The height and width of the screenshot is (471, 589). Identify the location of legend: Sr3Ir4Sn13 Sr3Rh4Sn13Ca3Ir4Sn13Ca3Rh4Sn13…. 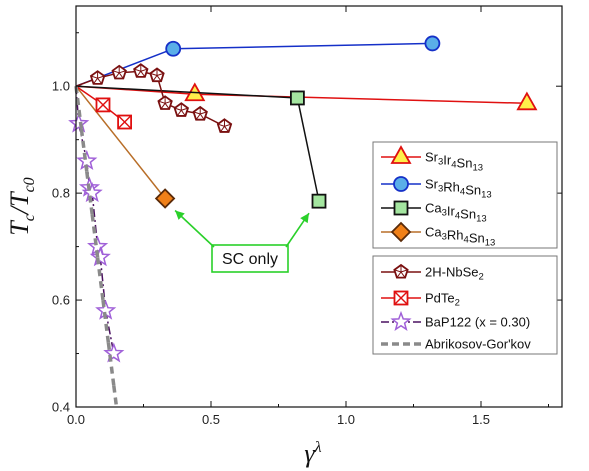
(465, 248).